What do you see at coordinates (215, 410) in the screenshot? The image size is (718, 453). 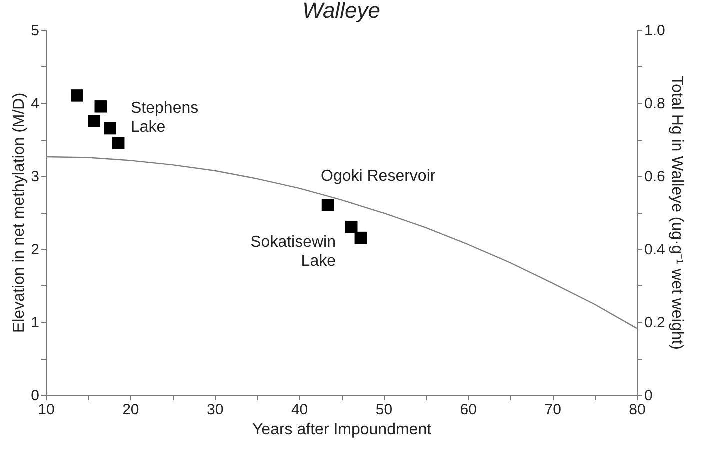 I see `x-tick-label: 30` at bounding box center [215, 410].